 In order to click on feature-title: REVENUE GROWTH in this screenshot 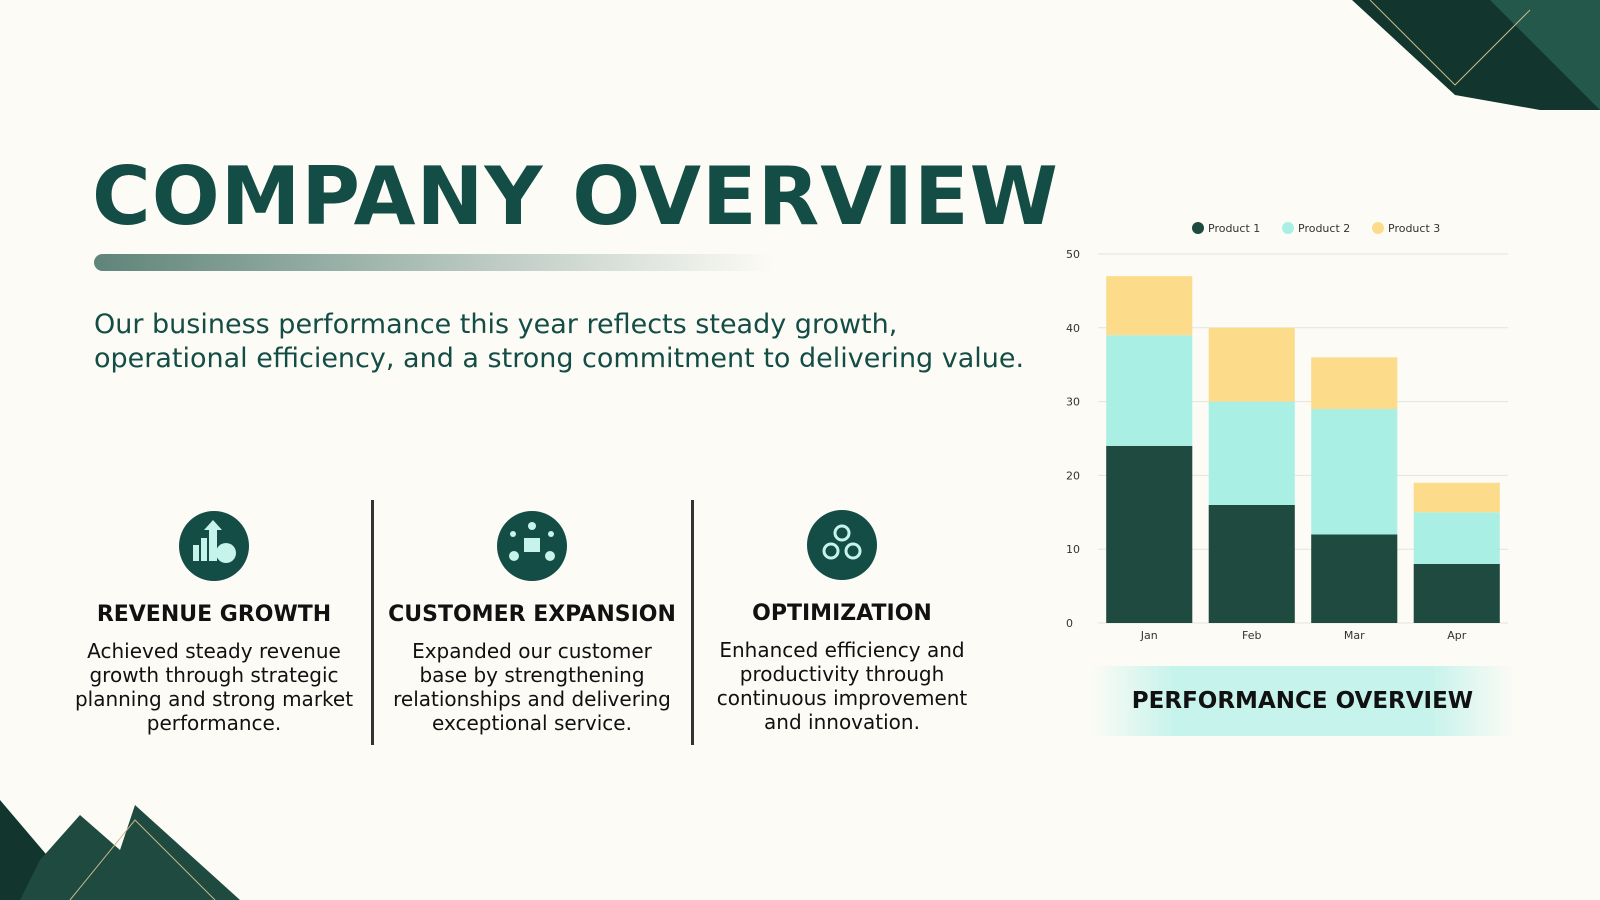, I will do `click(214, 614)`.